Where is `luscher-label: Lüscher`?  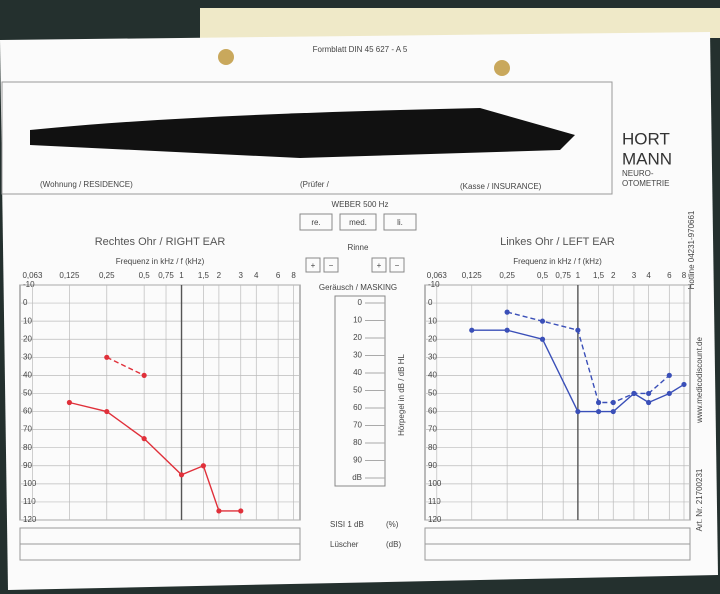
luscher-label: Lüscher is located at coordinates (344, 544).